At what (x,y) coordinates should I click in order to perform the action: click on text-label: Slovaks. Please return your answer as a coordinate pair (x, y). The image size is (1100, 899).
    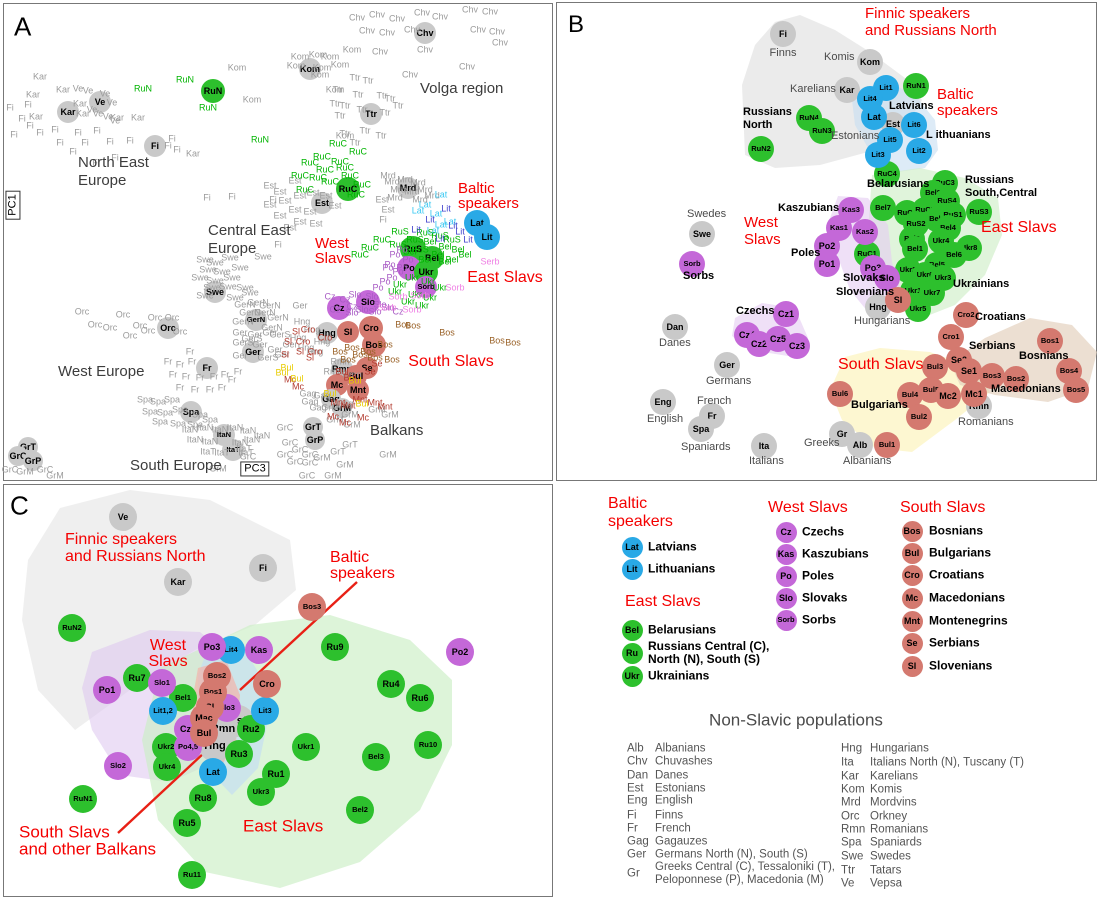
    Looking at the image, I should click on (864, 277).